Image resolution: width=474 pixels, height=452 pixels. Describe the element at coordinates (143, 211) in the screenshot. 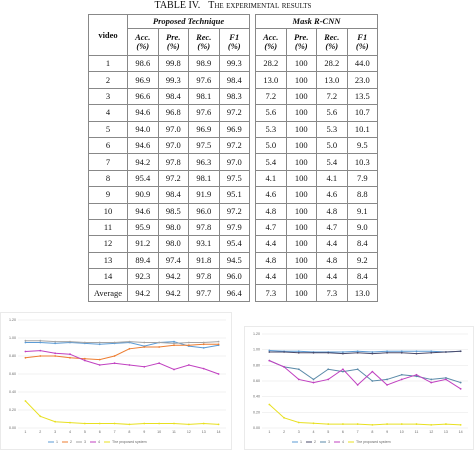

I see `table-cell: 94.6` at that location.